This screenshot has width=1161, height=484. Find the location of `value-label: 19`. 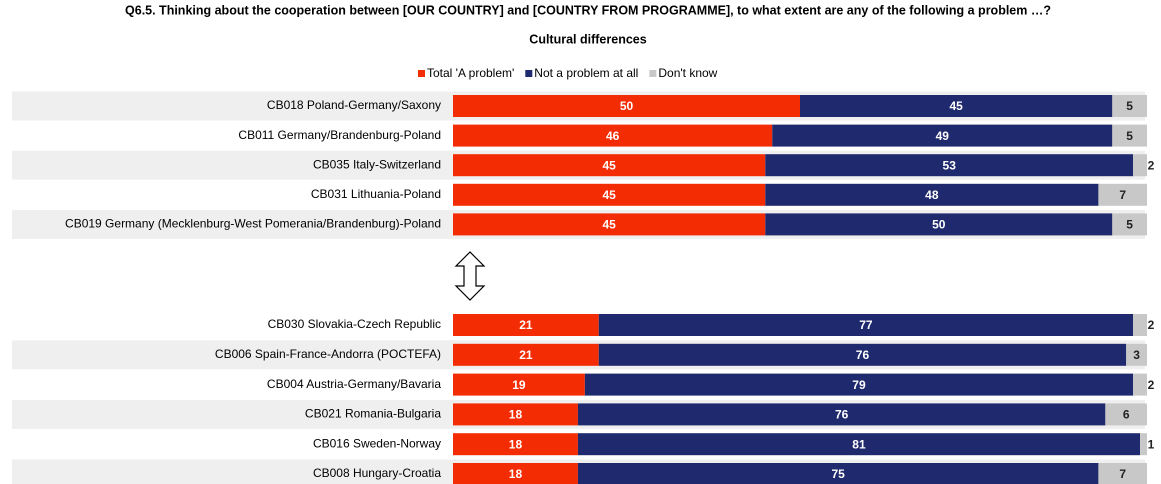

value-label: 19 is located at coordinates (519, 385).